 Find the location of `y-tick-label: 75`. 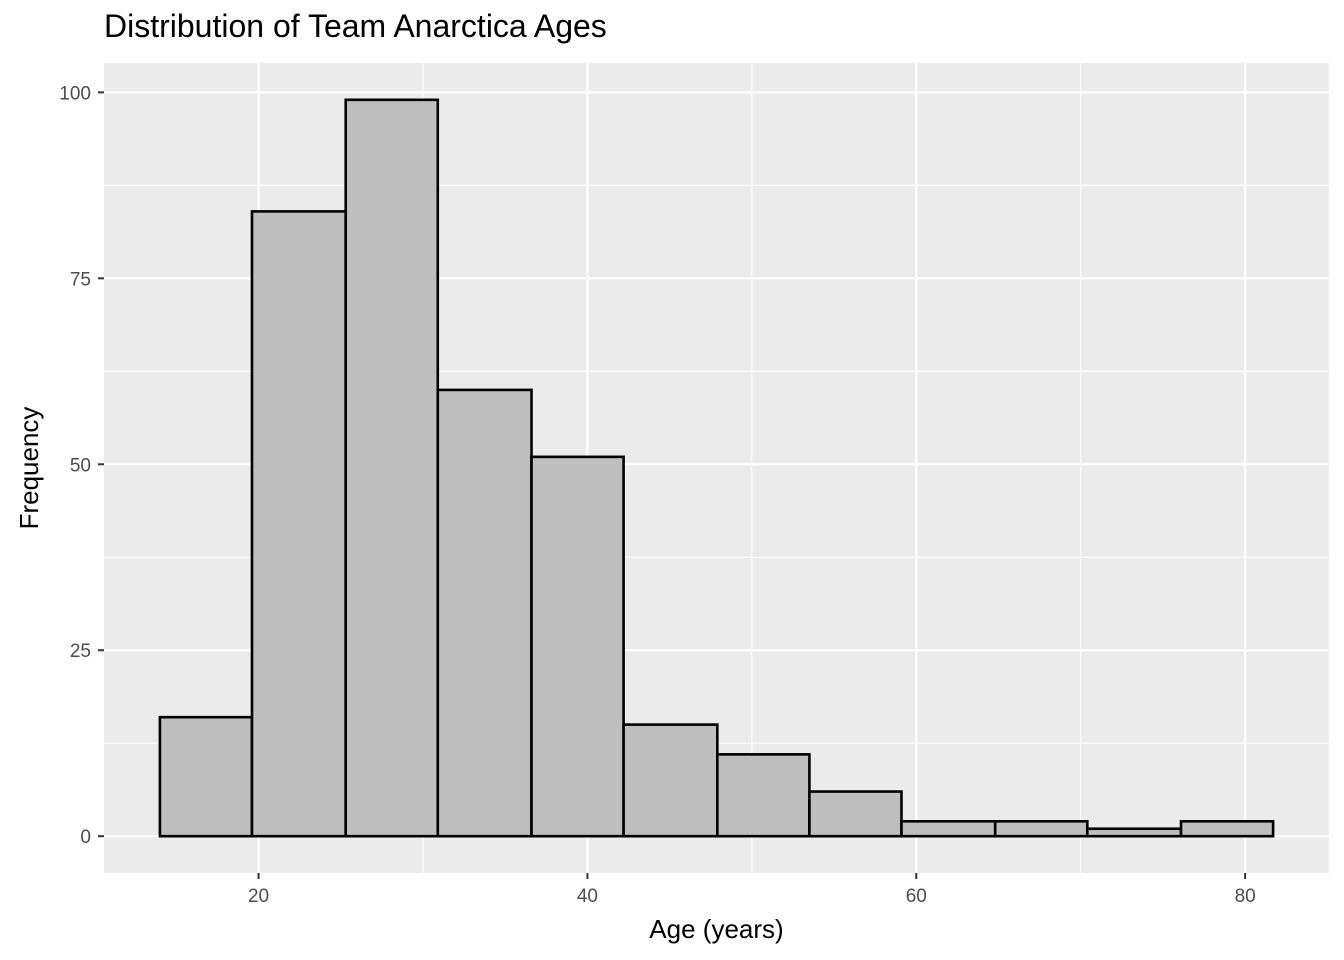

y-tick-label: 75 is located at coordinates (80, 279).